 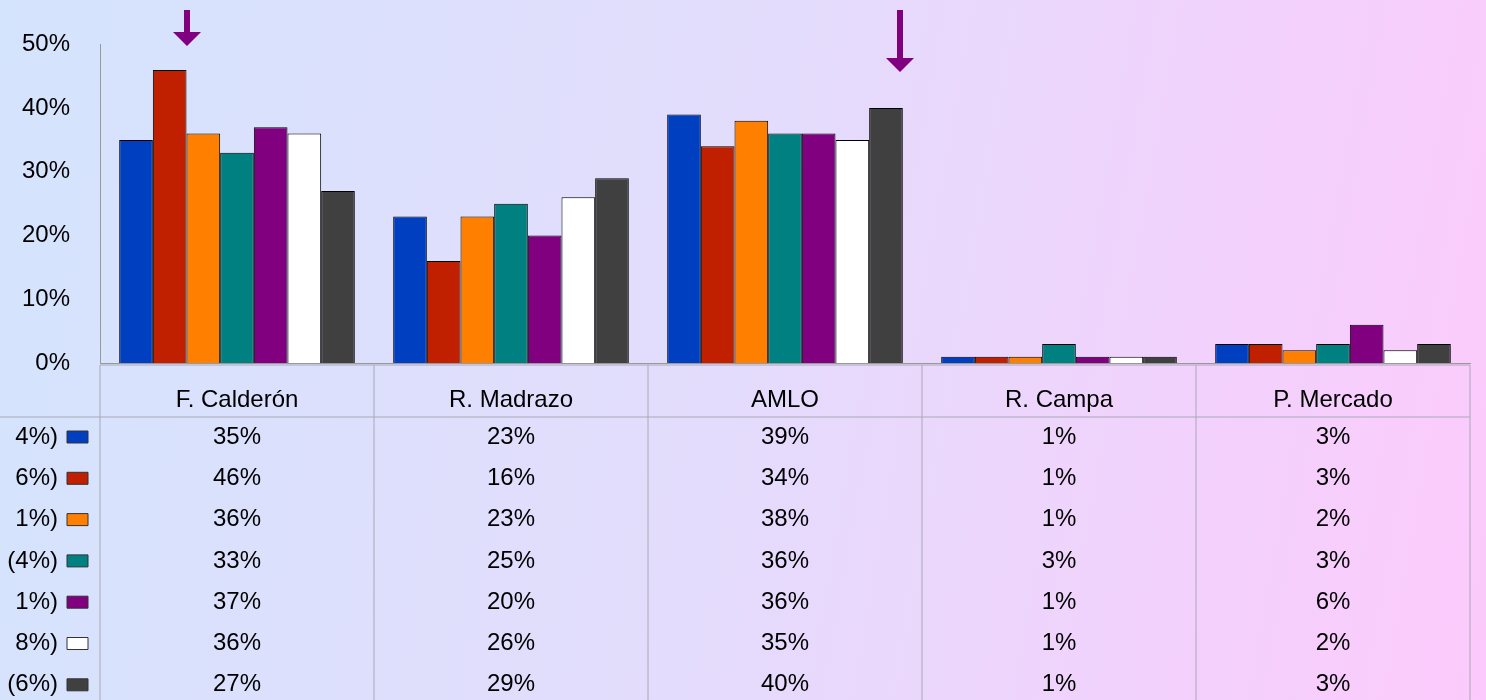 I want to click on x-tick-label: R. Campa, so click(x=1059, y=398).